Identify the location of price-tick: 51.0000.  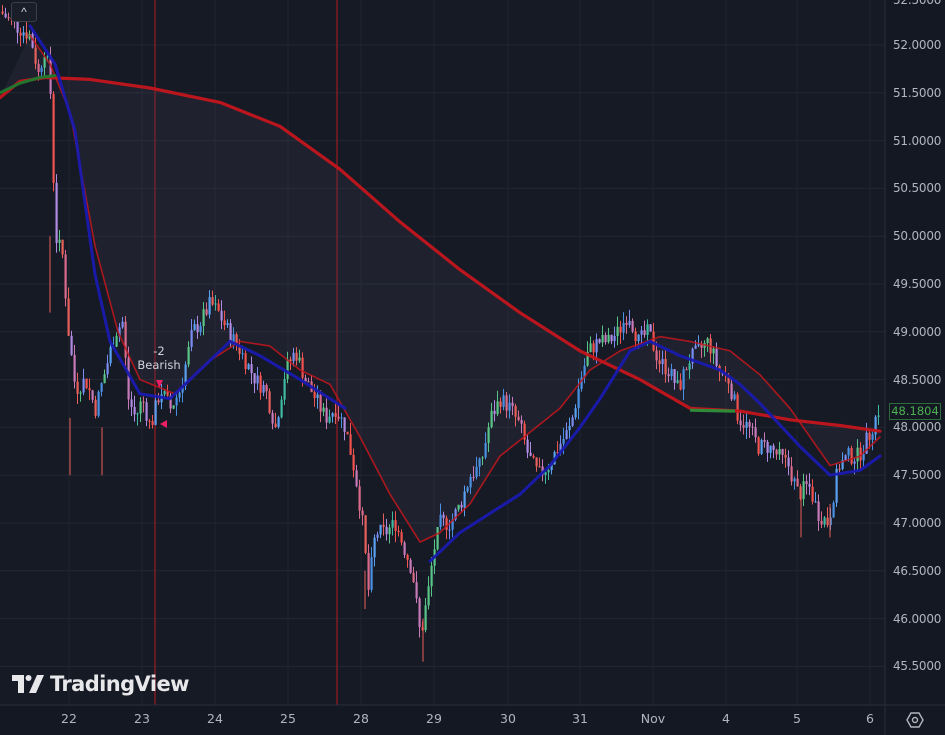
(917, 140).